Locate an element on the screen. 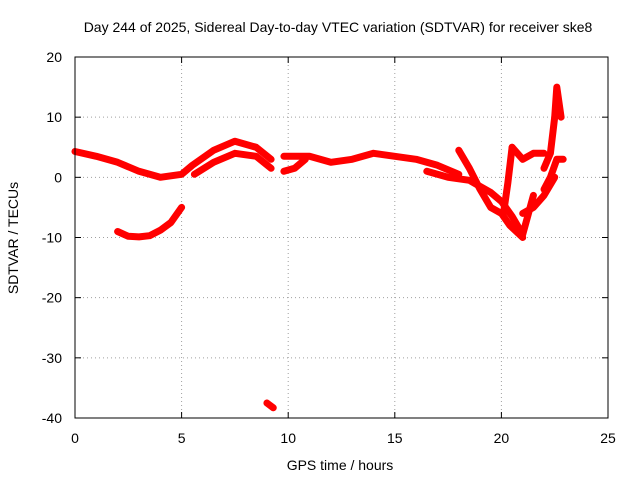  y-tick-labels: -40 -30 -20 -10 0 10 20 is located at coordinates (52, 237).